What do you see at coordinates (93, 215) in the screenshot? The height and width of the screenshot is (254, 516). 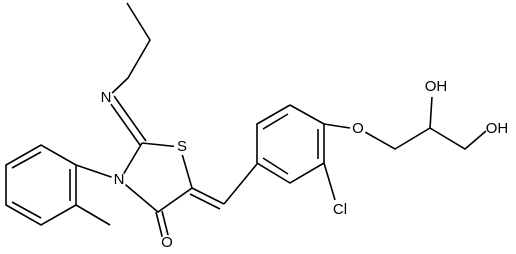 I see `methyl-bond` at bounding box center [93, 215].